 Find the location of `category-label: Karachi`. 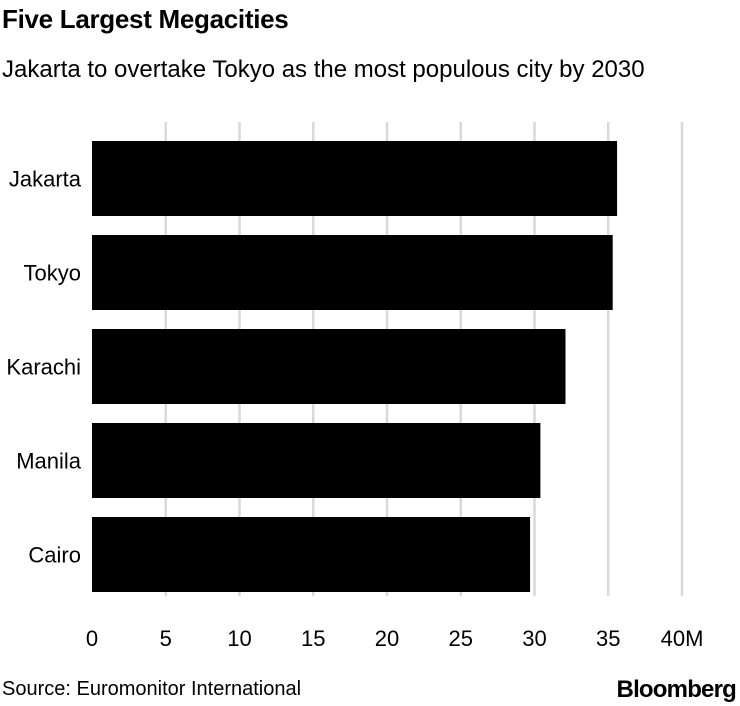

category-label: Karachi is located at coordinates (43, 367).